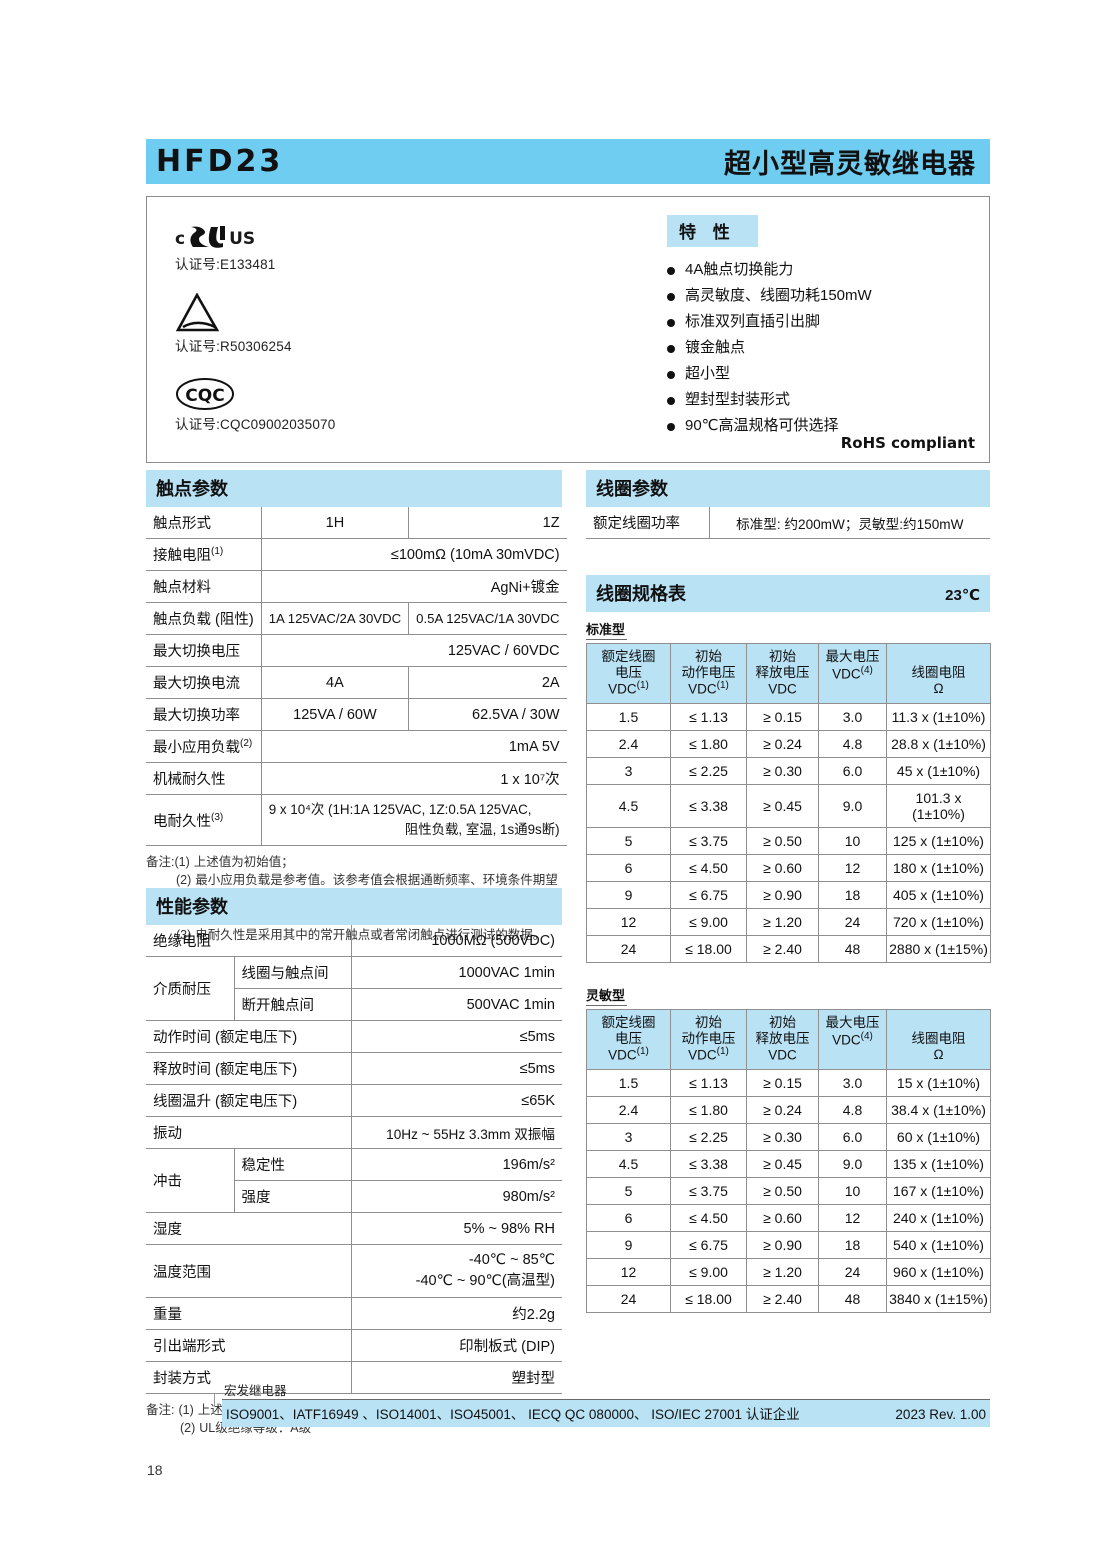  What do you see at coordinates (356, 714) in the screenshot?
I see `table-row: 最大切换功率 125VA / 60W 62.5VA / 30W` at bounding box center [356, 714].